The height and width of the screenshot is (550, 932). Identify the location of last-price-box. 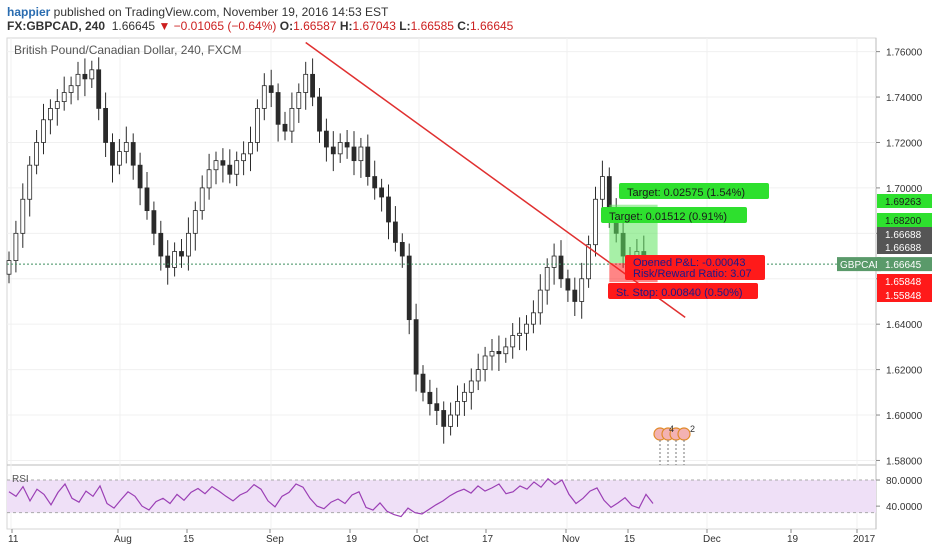
(904, 264).